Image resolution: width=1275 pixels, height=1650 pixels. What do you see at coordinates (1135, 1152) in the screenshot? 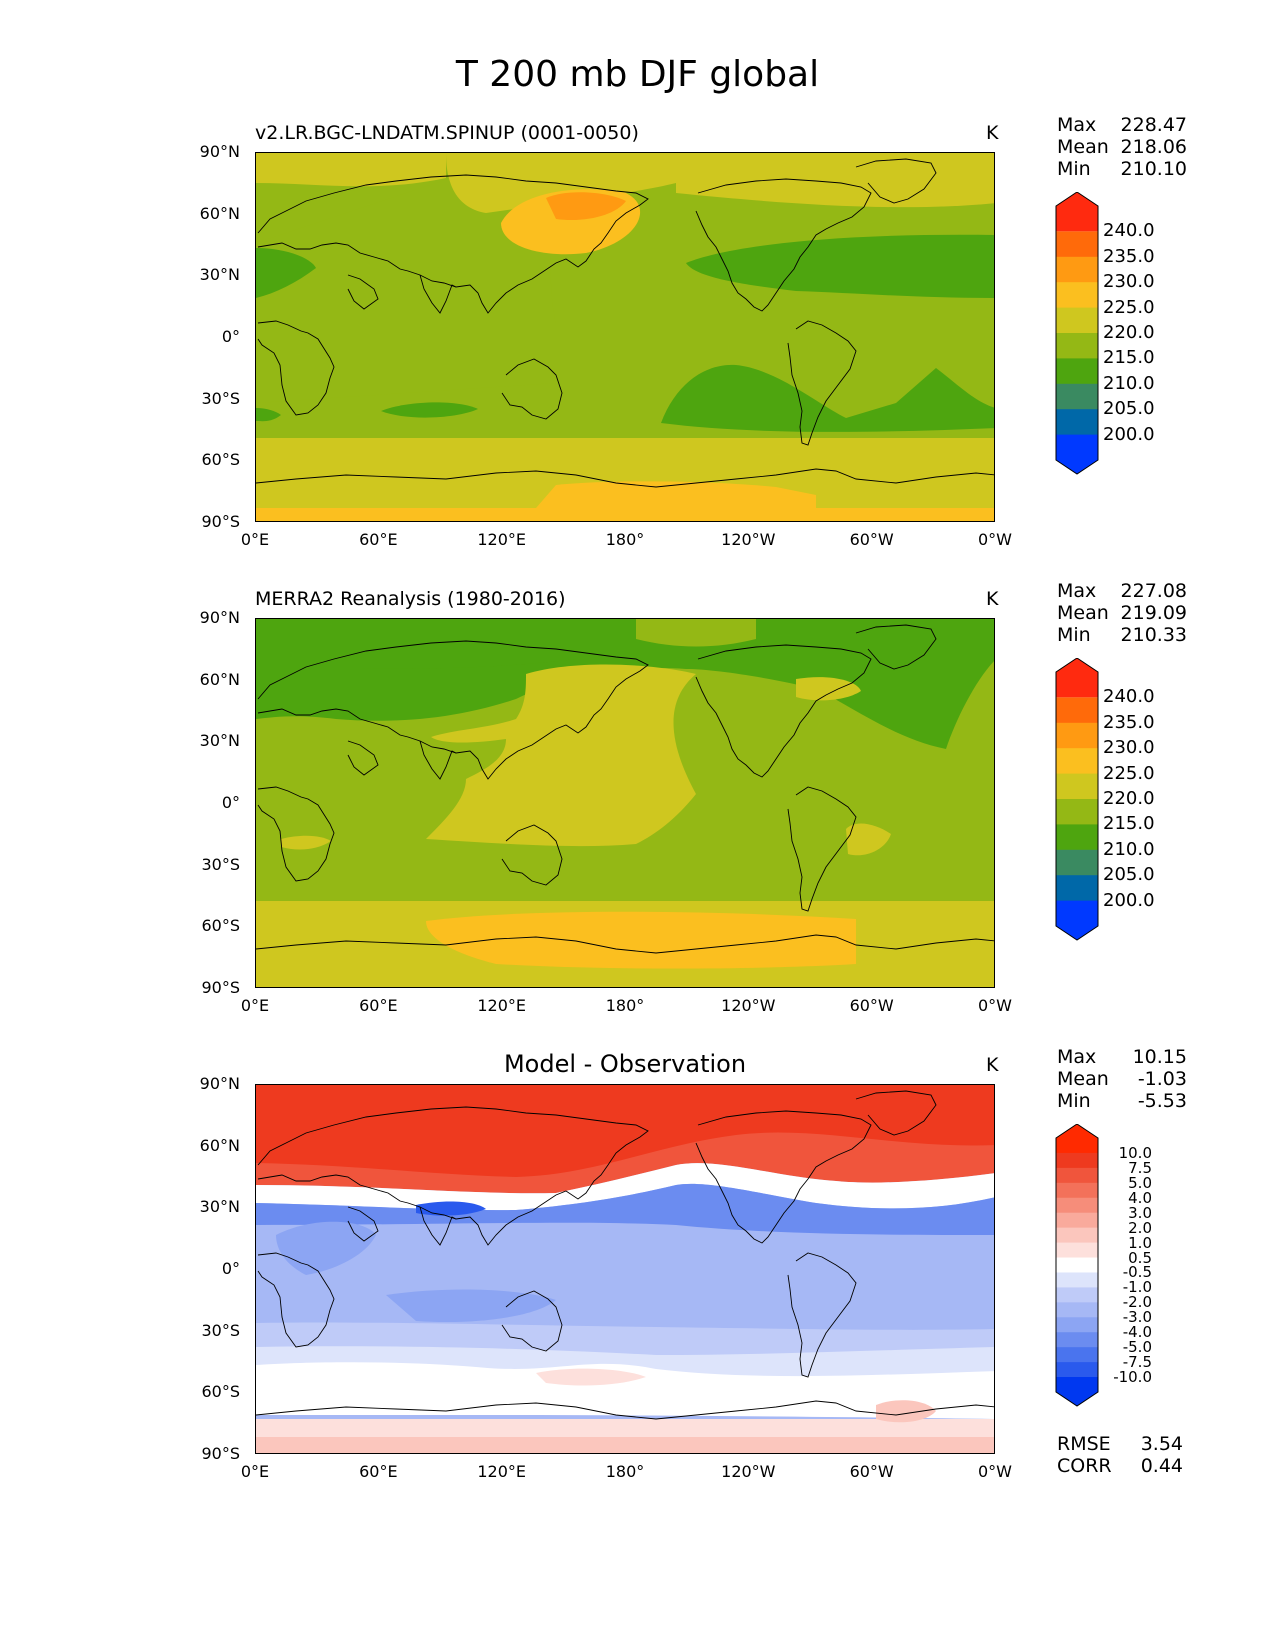
I see `colorbar-tick-label: 10.0` at bounding box center [1135, 1152].